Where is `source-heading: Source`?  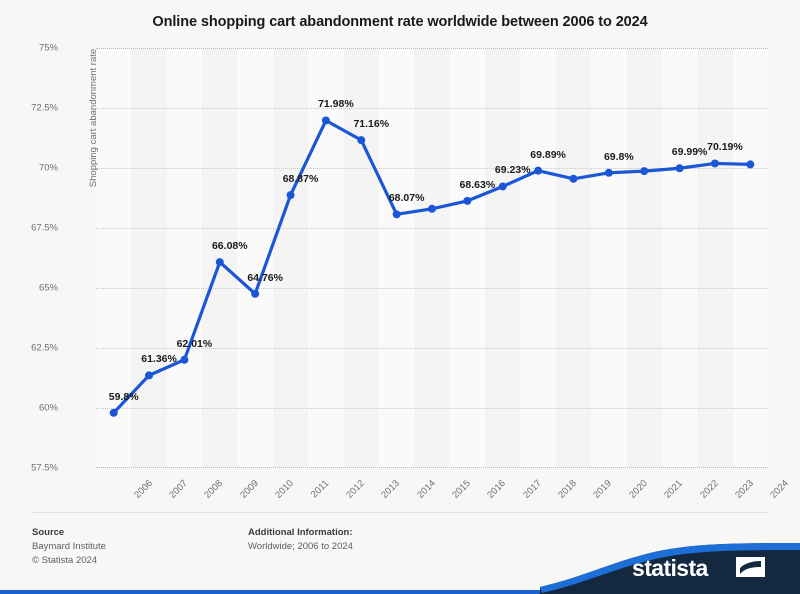
source-heading: Source is located at coordinates (48, 532).